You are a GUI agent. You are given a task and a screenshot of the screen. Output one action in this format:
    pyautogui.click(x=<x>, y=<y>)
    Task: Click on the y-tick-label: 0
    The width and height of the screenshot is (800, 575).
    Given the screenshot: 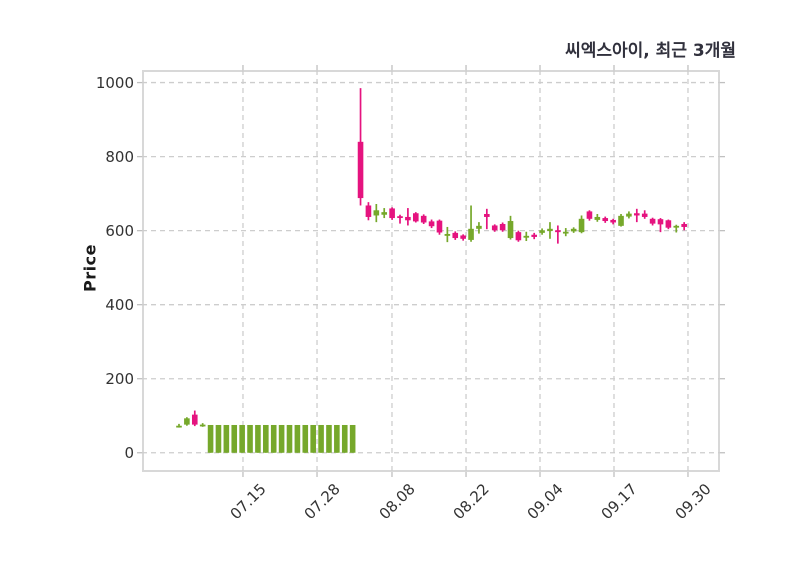 What is the action you would take?
    pyautogui.click(x=129, y=452)
    